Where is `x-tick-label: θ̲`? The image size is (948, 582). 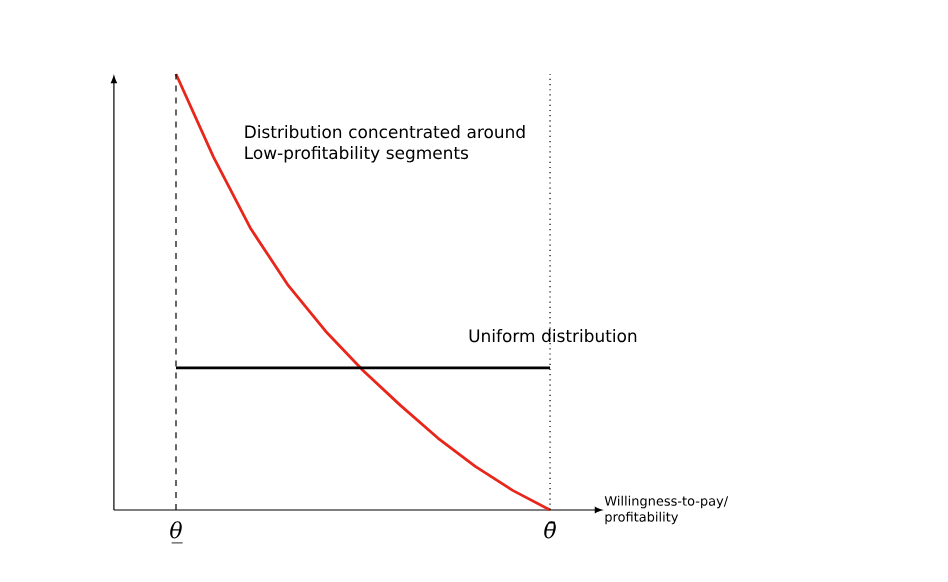
x-tick-label: θ̲ is located at coordinates (176, 532).